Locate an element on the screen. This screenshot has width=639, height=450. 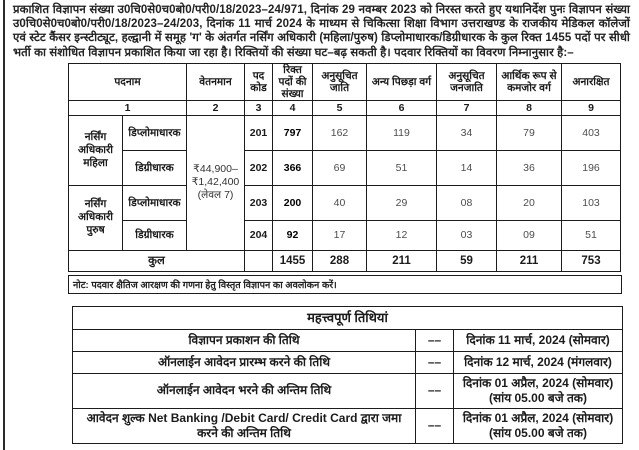
total-obc: 211 is located at coordinates (401, 260).